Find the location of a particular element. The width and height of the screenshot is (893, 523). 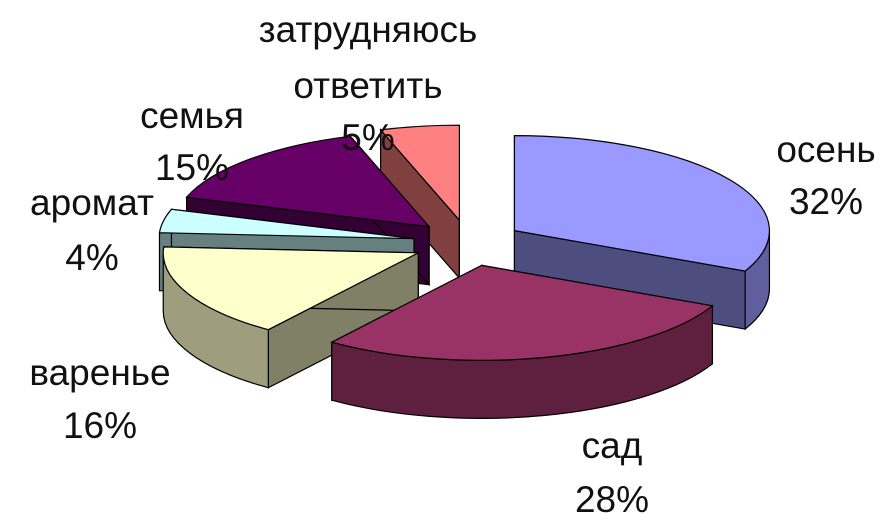

label-family-percent: 15% is located at coordinates (192, 167).